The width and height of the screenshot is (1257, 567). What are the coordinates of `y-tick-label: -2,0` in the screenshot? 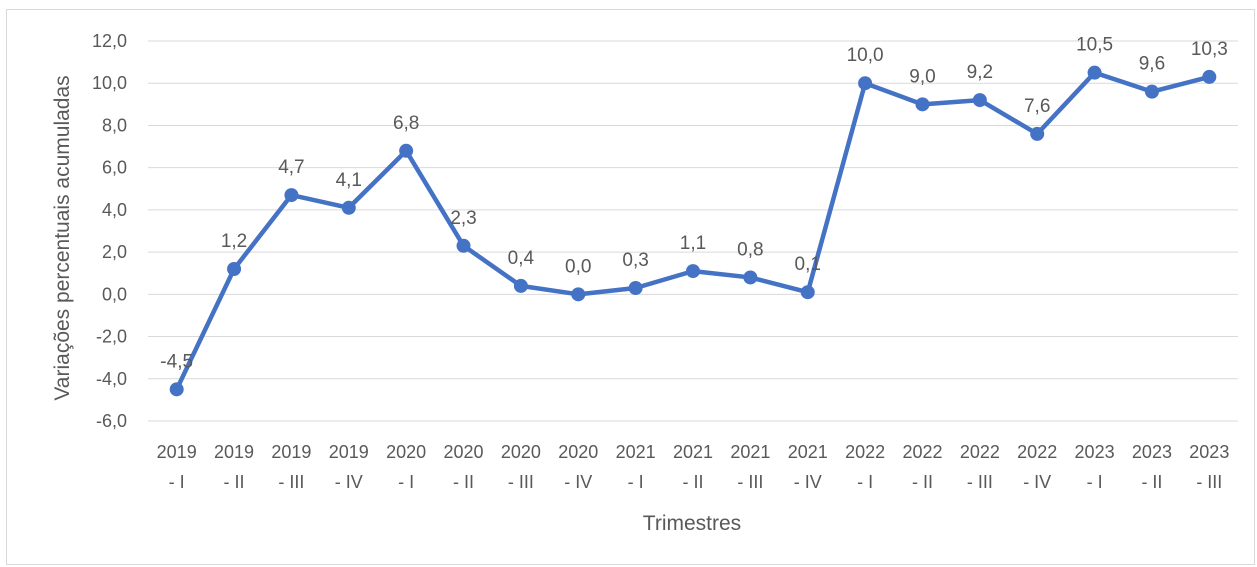 It's located at (111, 337).